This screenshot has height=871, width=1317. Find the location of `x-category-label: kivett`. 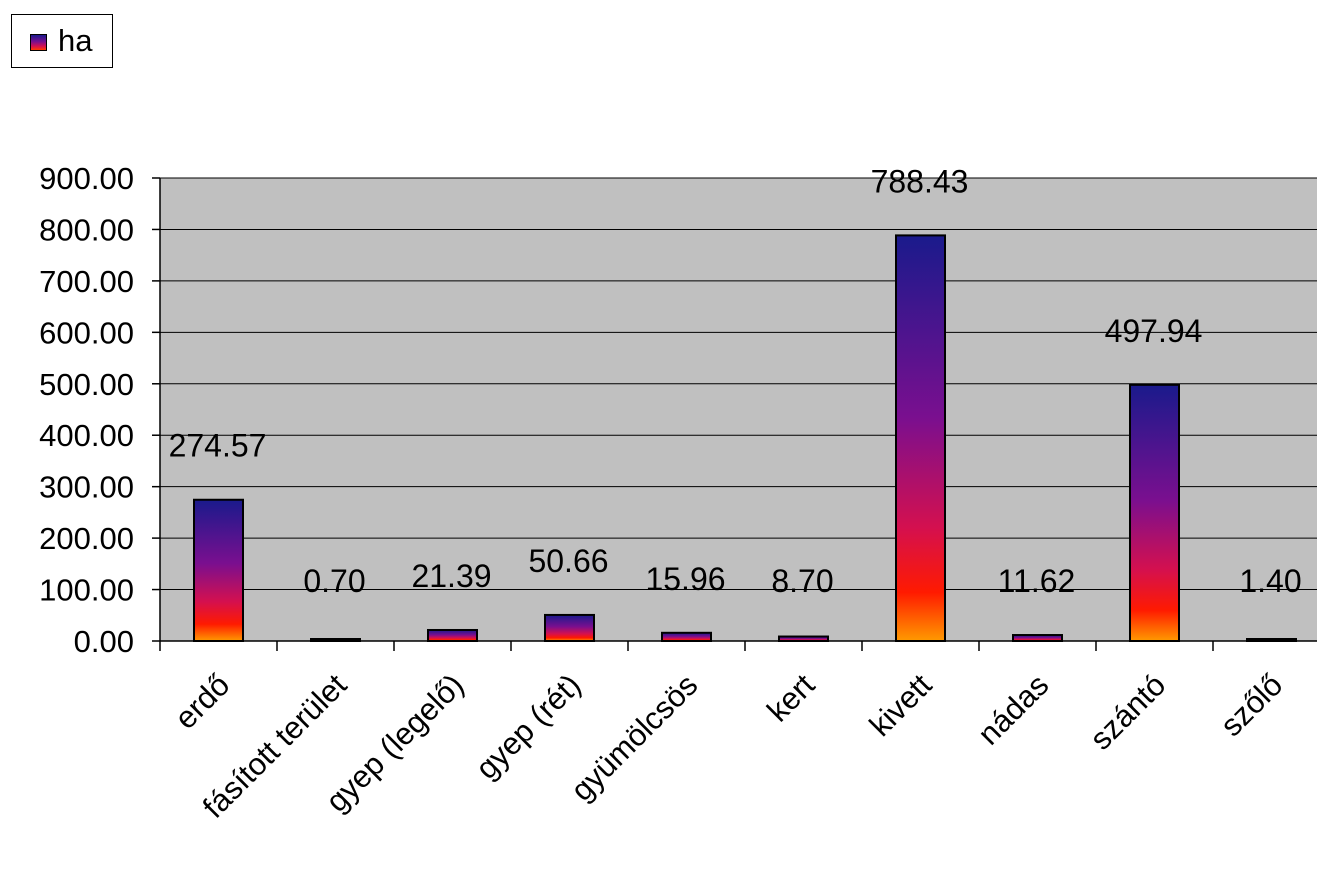

x-category-label: kivett is located at coordinates (901, 705).